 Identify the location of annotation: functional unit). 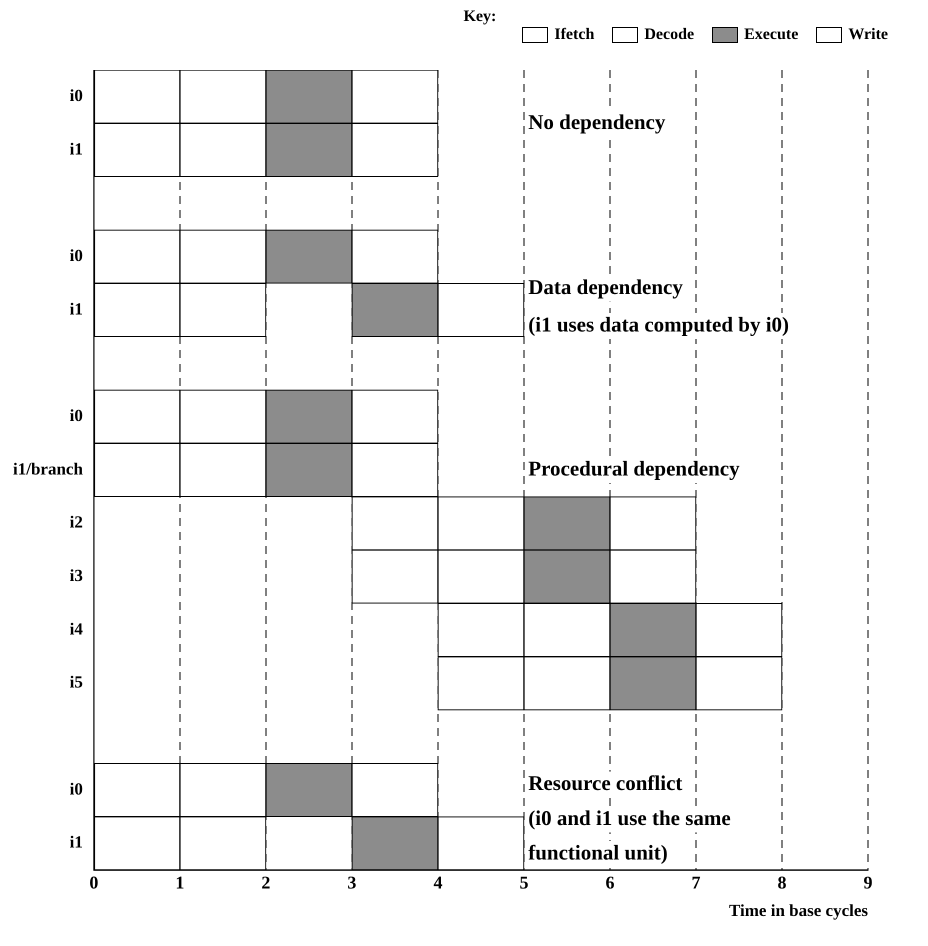
(598, 852).